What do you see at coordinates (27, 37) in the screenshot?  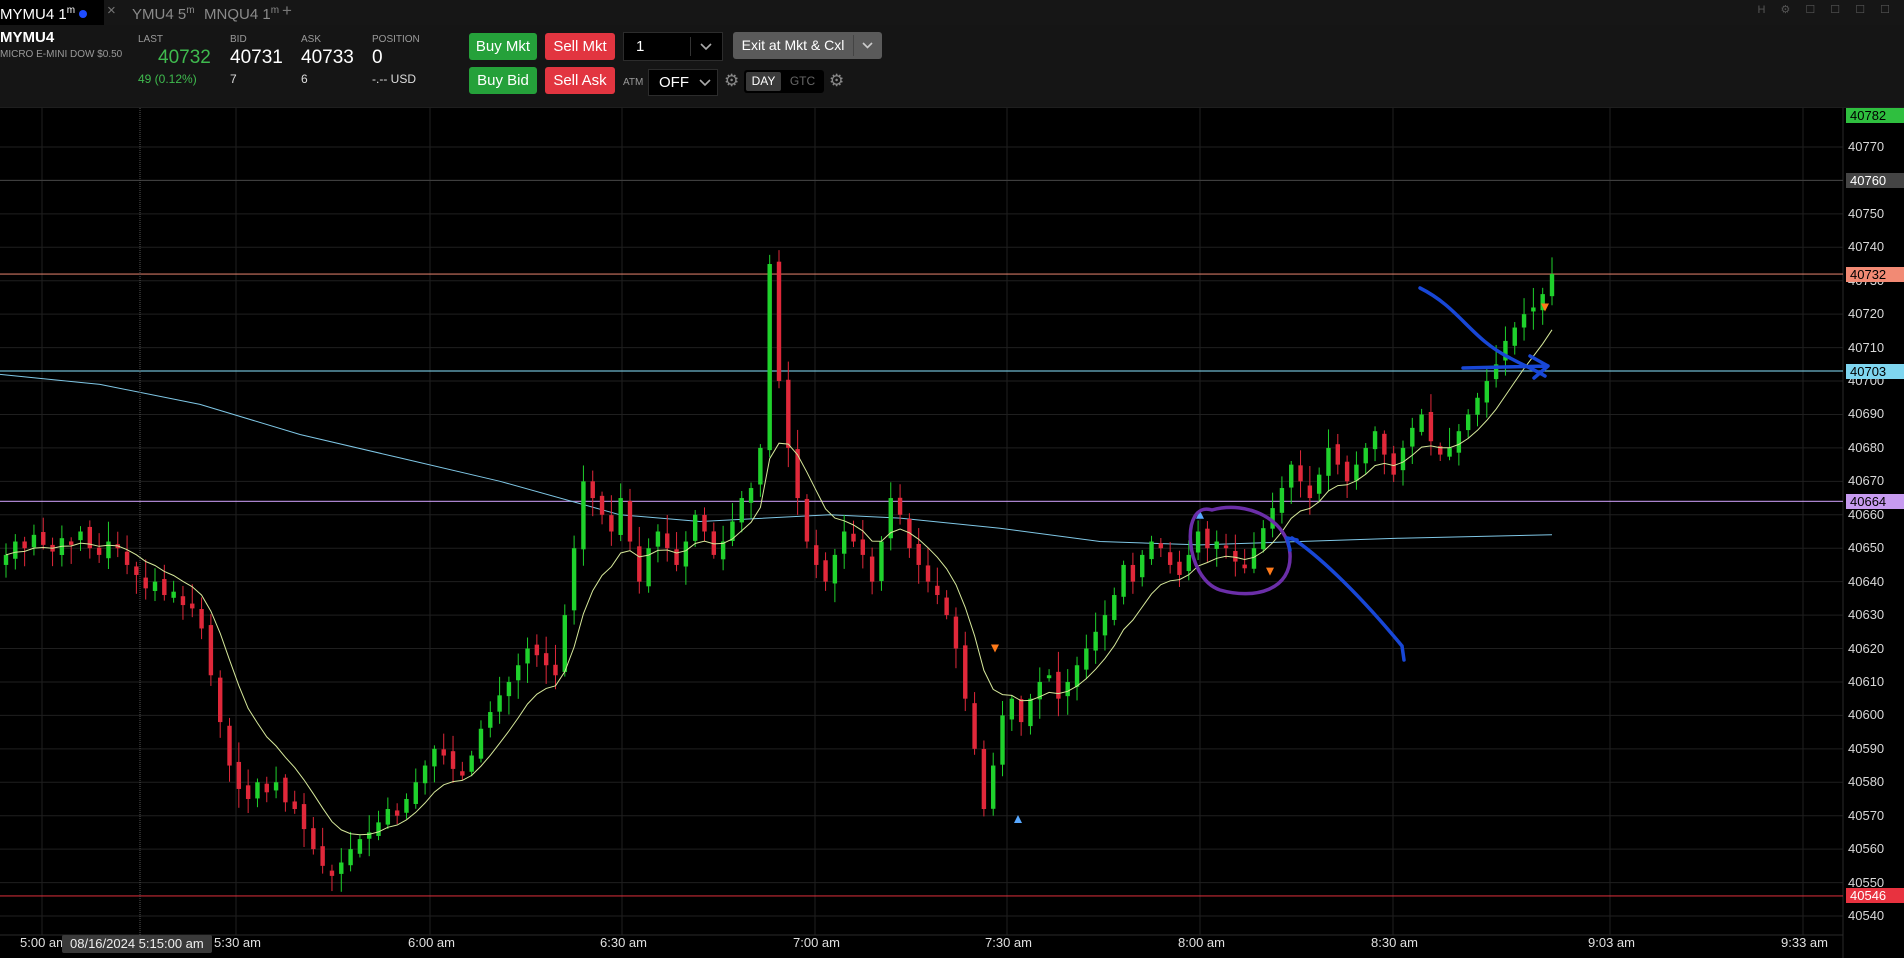 I see `instrument-symbol: MYMU4` at bounding box center [27, 37].